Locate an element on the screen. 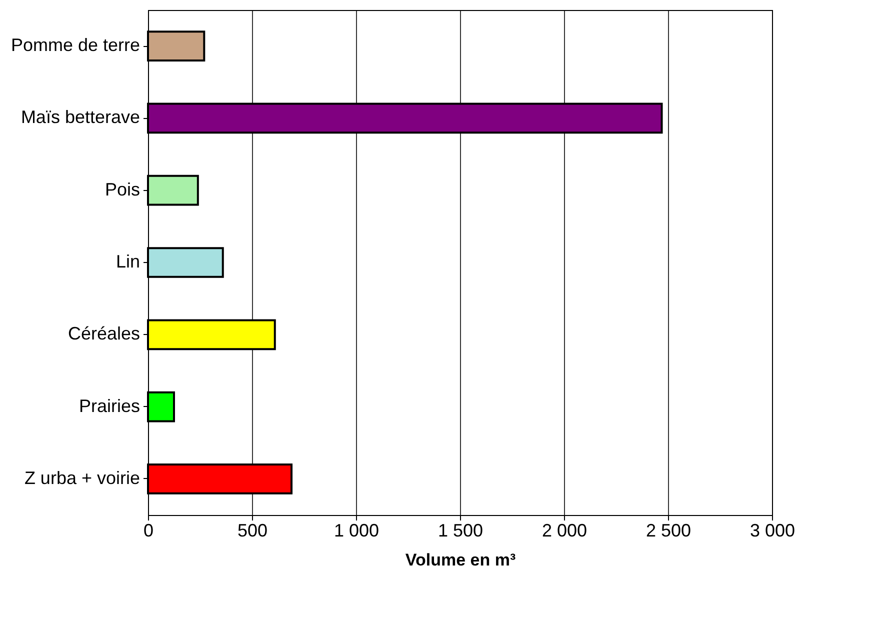 This screenshot has width=894, height=634. y-tick-label: Prairies is located at coordinates (109, 406).